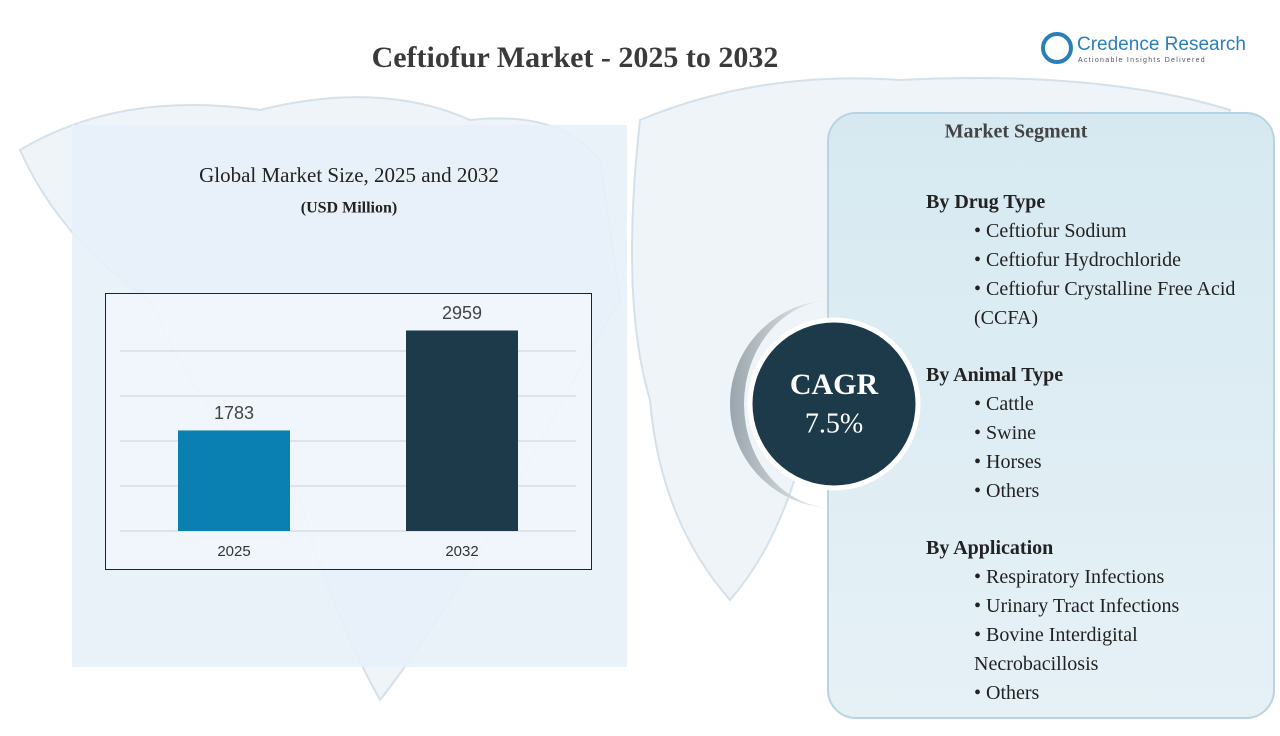 This screenshot has height=736, width=1280. I want to click on x-tick-label: 2025, so click(233, 551).